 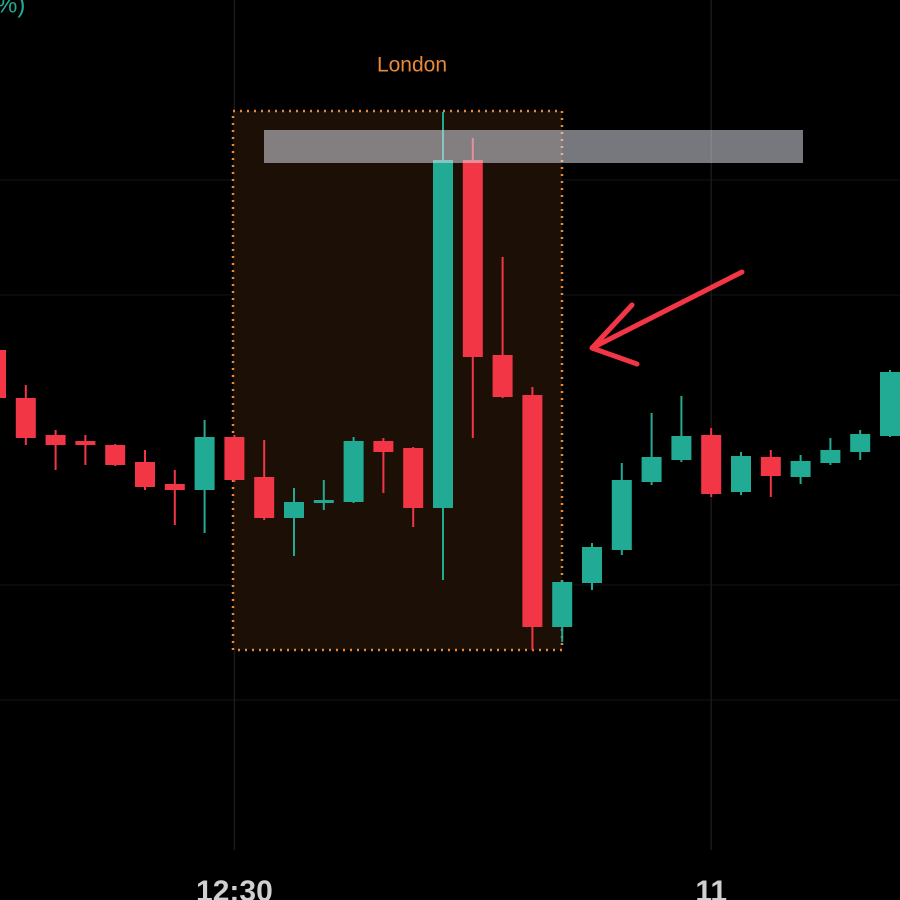 I want to click on arrow, so click(x=667, y=318).